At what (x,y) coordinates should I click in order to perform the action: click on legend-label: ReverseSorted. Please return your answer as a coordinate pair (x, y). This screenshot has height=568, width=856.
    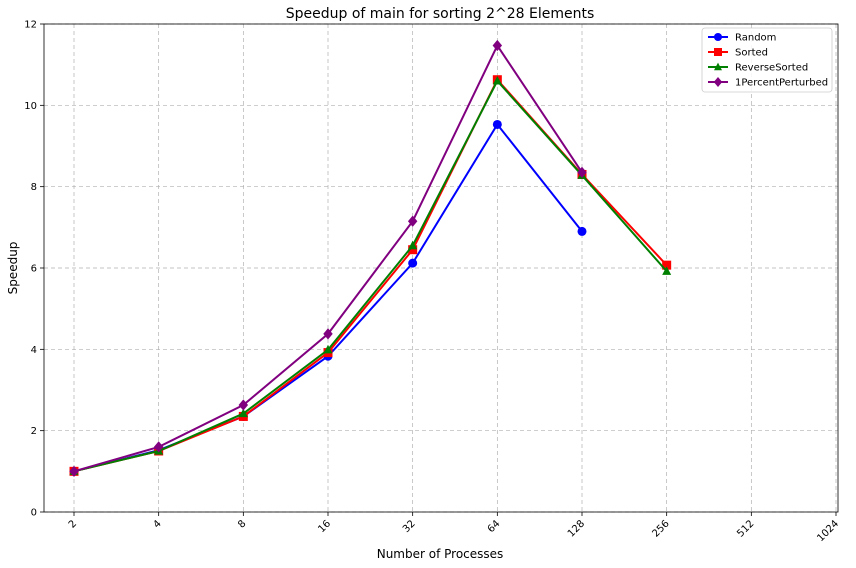
    Looking at the image, I should click on (771, 68).